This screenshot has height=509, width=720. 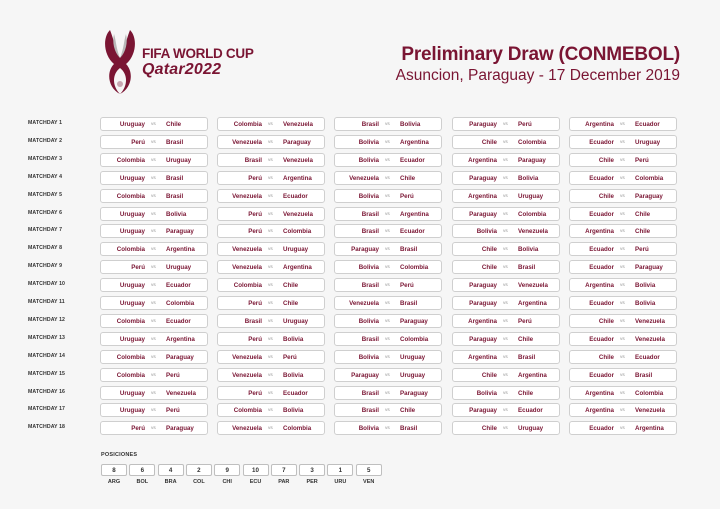 What do you see at coordinates (623, 267) in the screenshot?
I see `match-box: Ecuador vs Paraguay` at bounding box center [623, 267].